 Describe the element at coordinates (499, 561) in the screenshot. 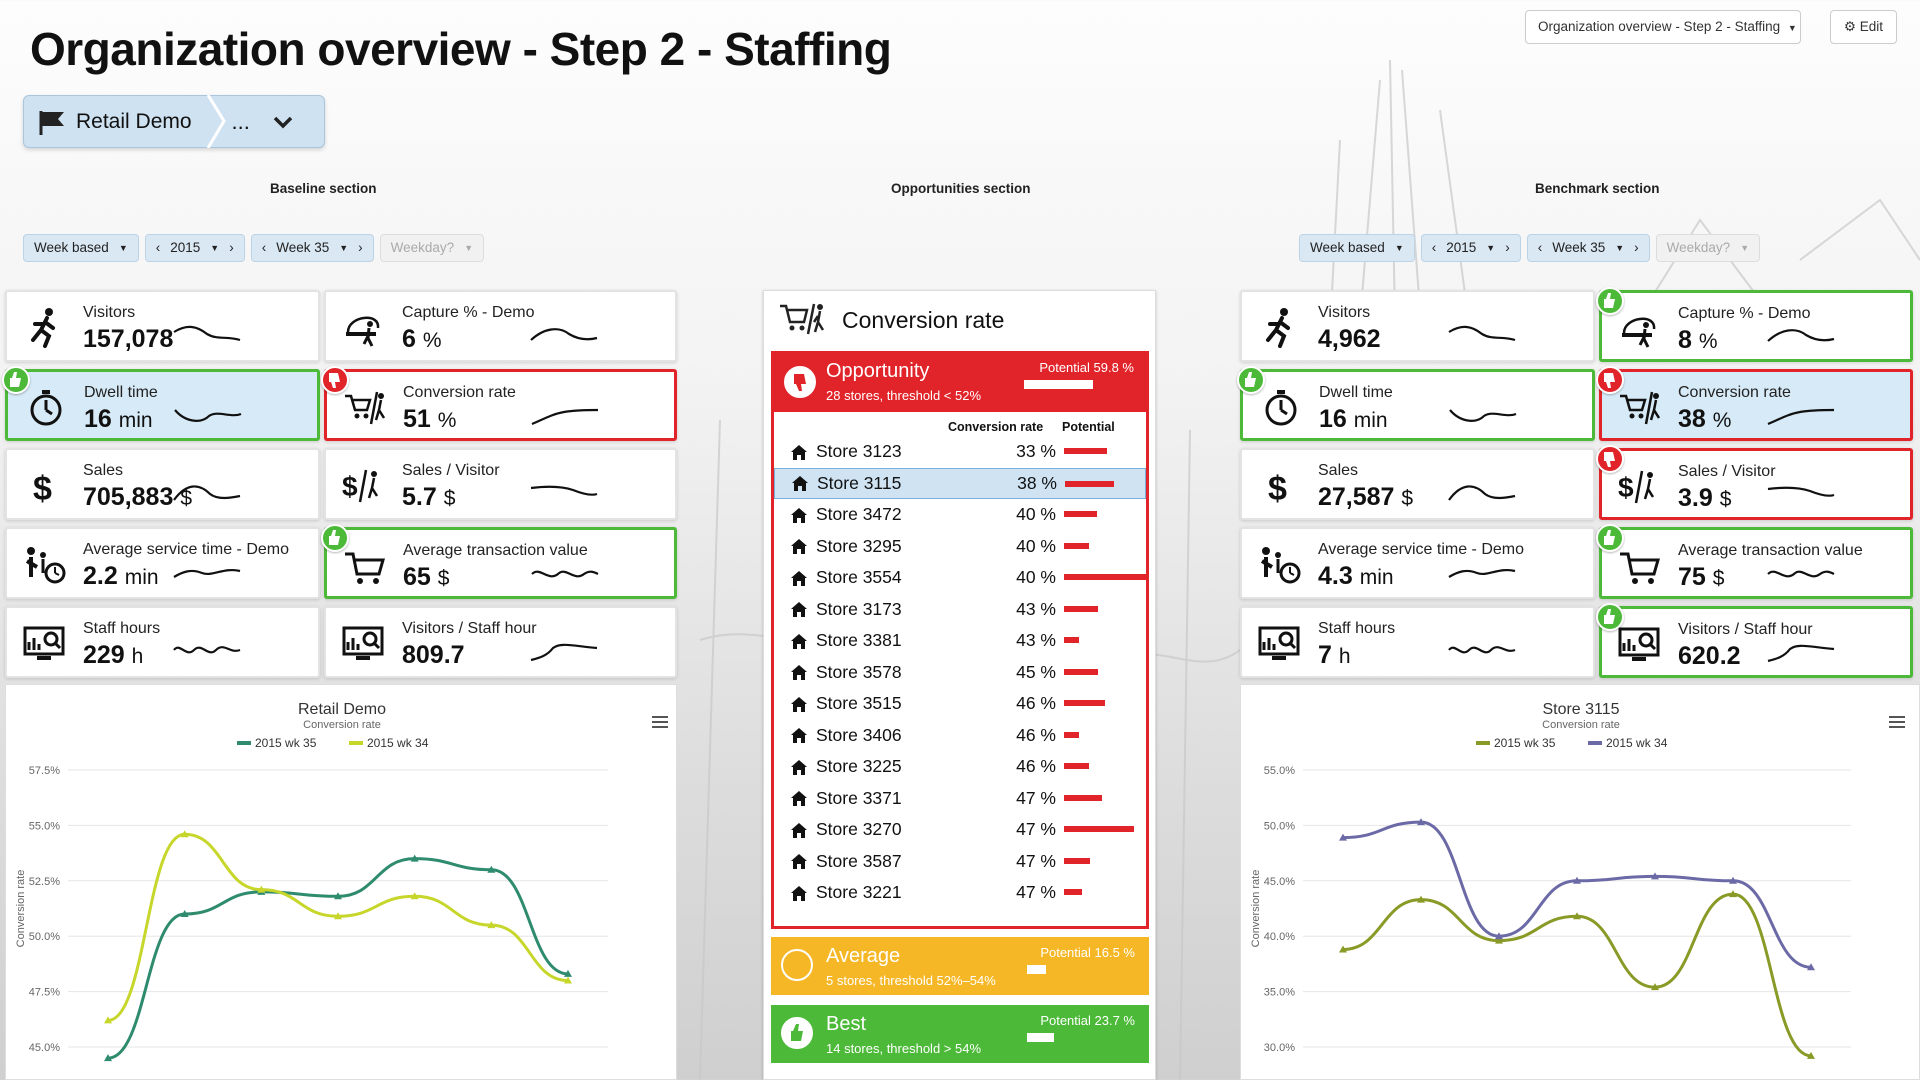

I see `kpi-card: Average transaction value 65 $` at that location.